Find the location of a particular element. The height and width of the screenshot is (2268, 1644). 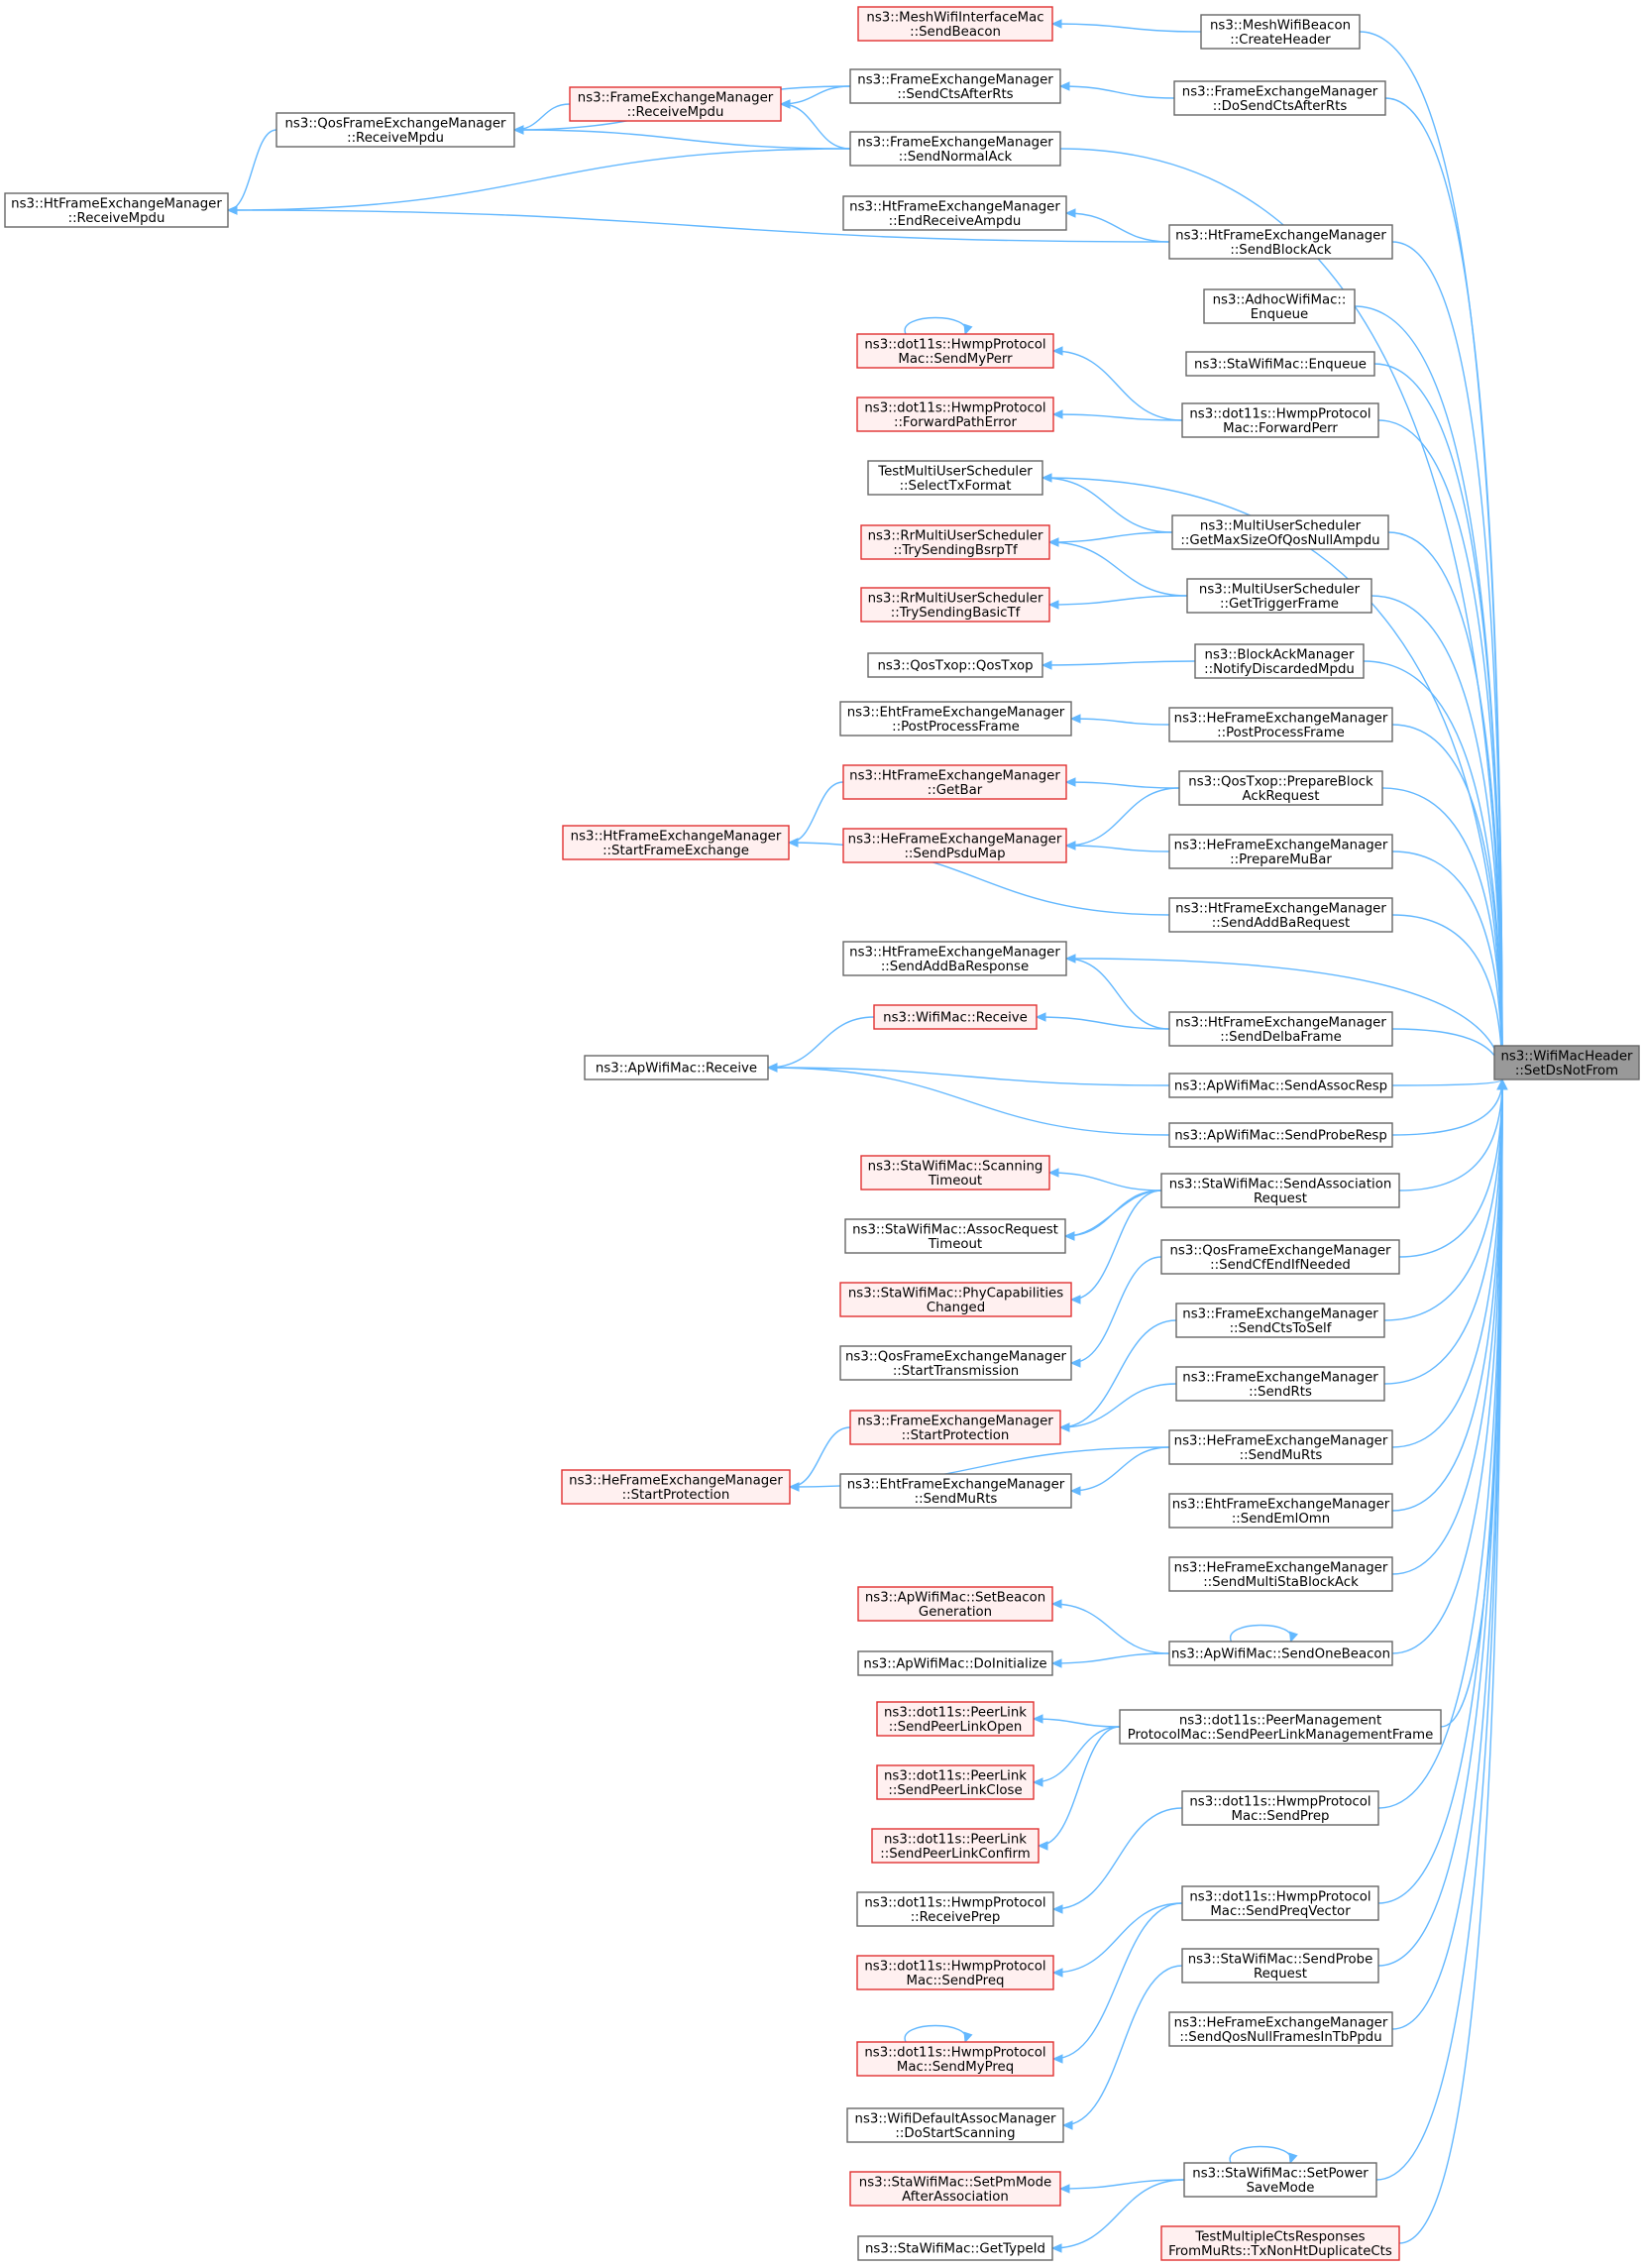

graph-node-ap-doinit: ns3::ApWifiMac::DoInitialize is located at coordinates (955, 1663).